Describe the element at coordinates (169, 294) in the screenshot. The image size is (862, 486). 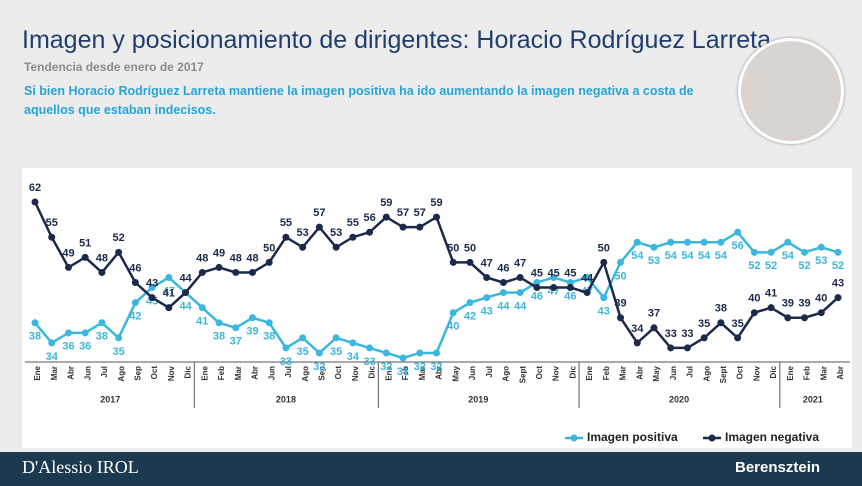
I see `data-label: 41` at that location.